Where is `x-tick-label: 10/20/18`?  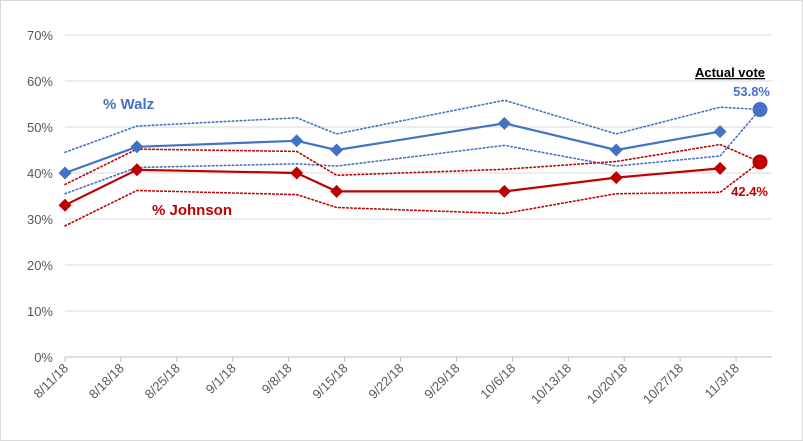
x-tick-label: 10/20/18 is located at coordinates (607, 384).